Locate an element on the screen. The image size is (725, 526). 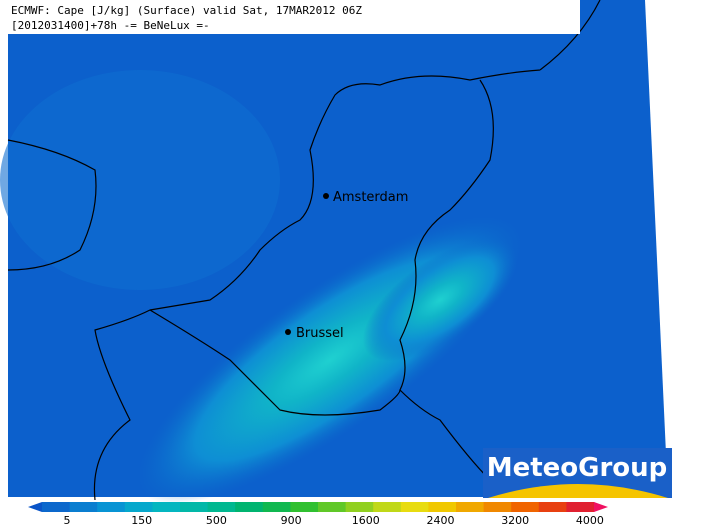
city-label: Brussel is located at coordinates (320, 333).